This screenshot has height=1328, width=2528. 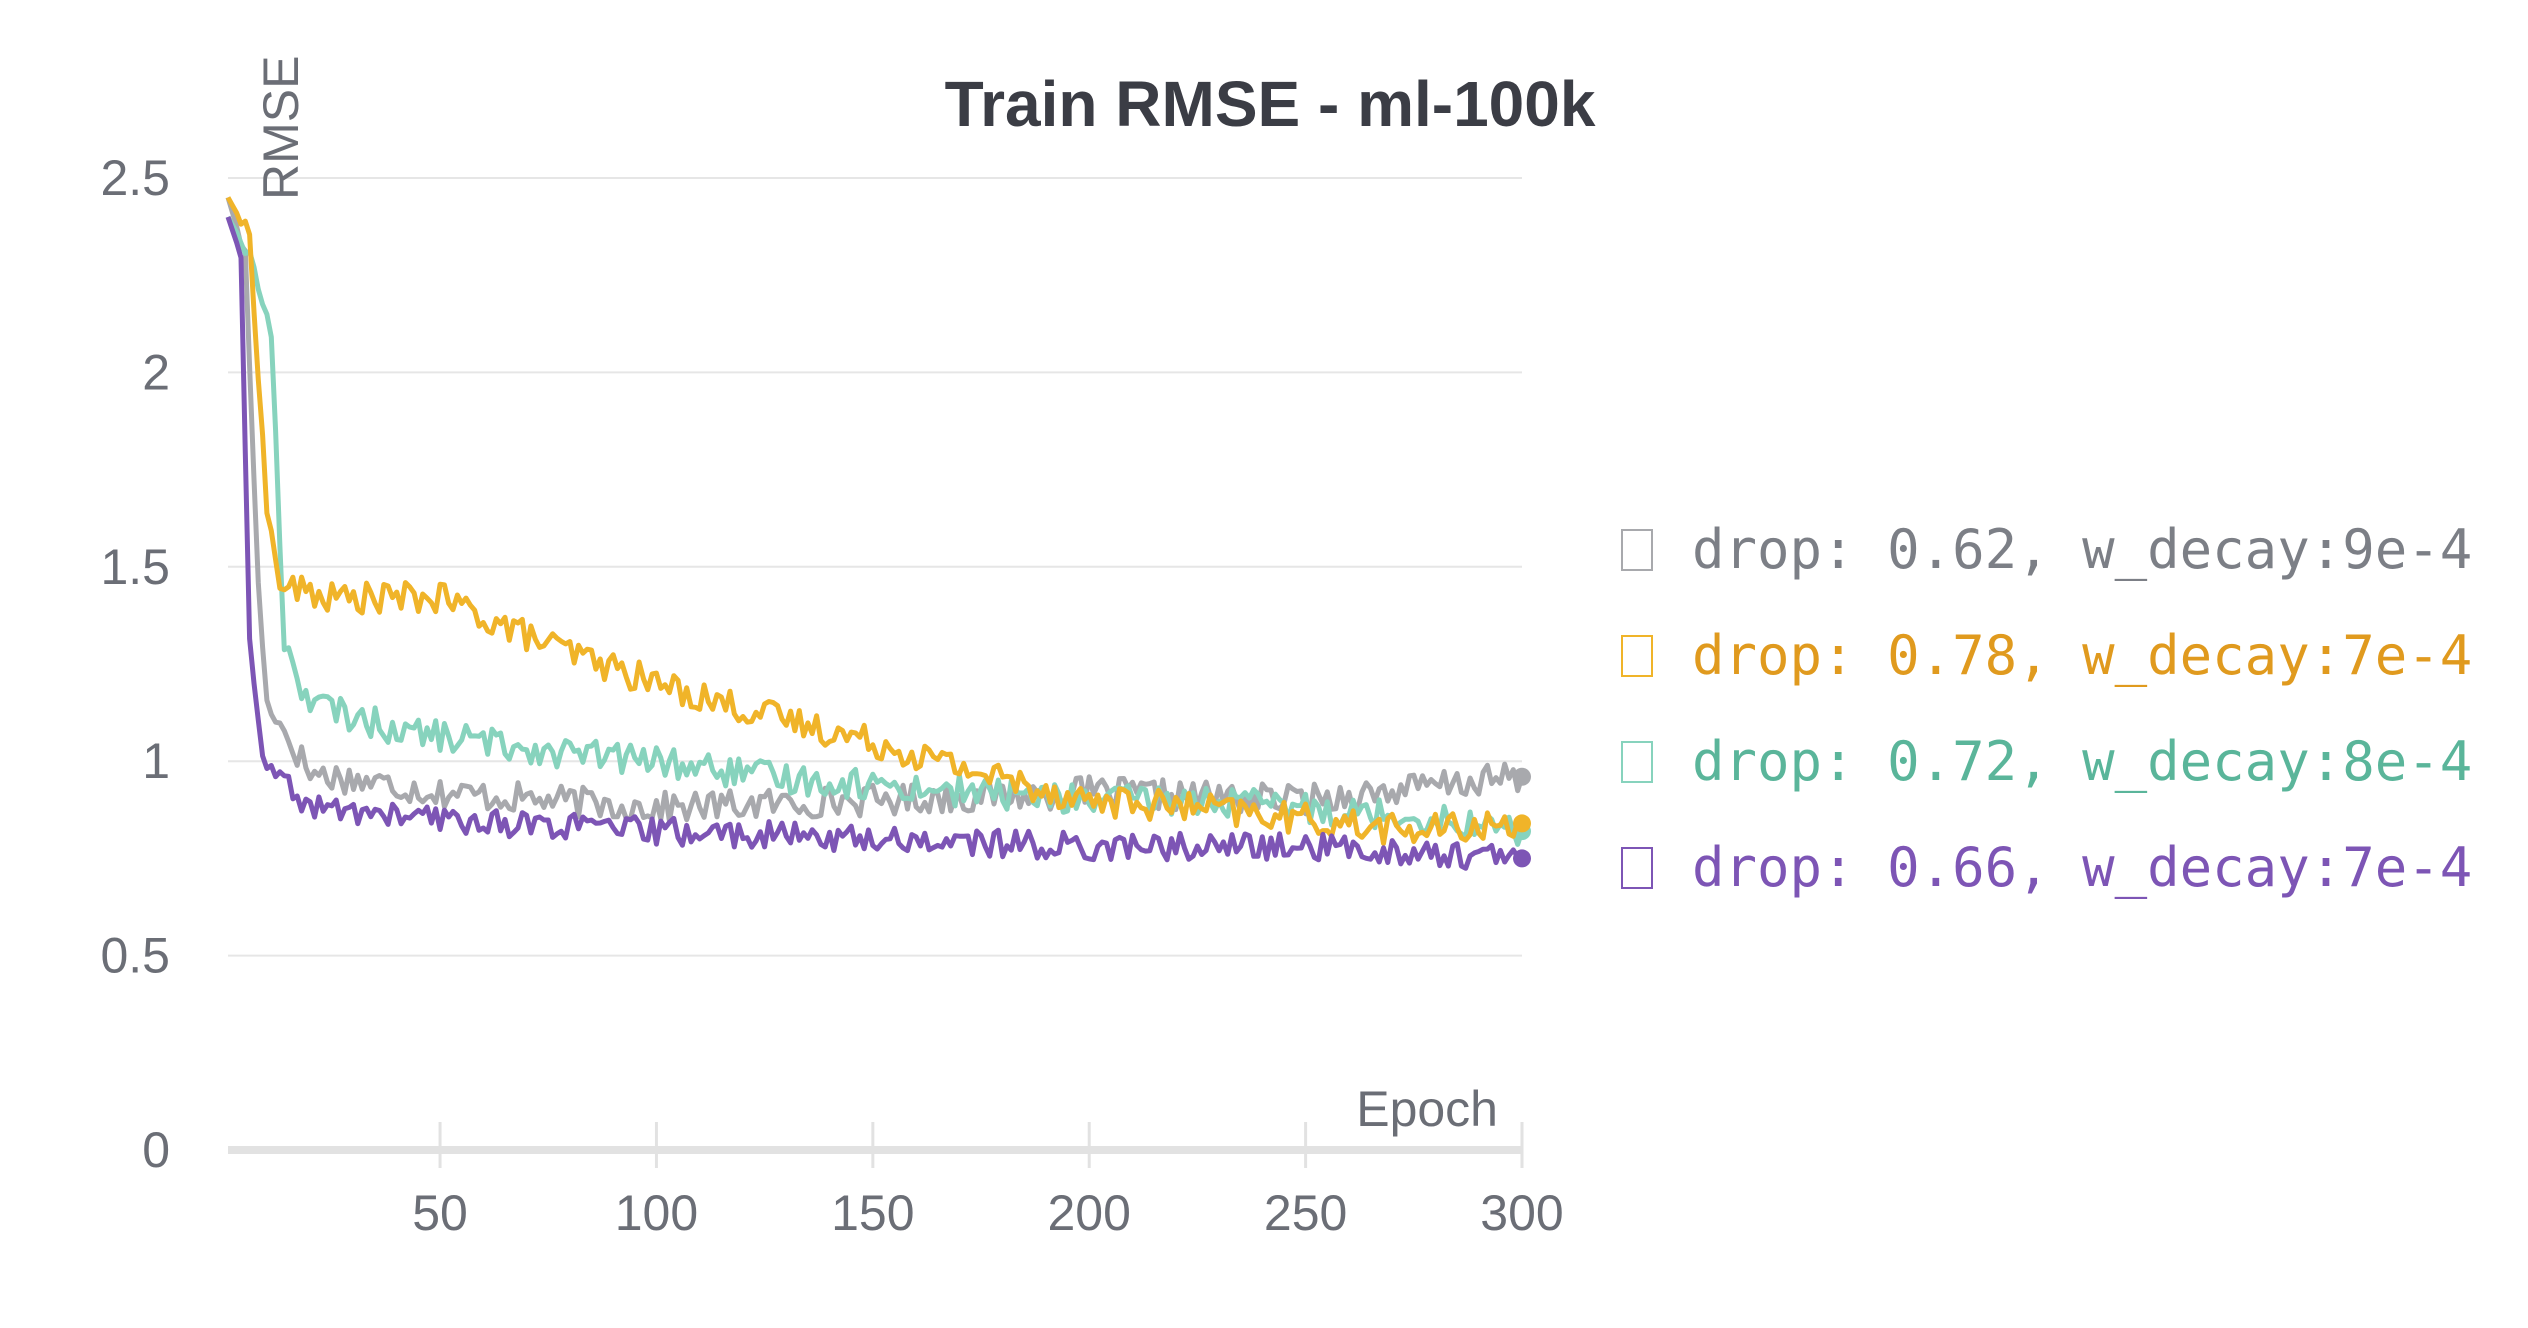 I want to click on x-axis-label: Epoch, so click(x=1427, y=1109).